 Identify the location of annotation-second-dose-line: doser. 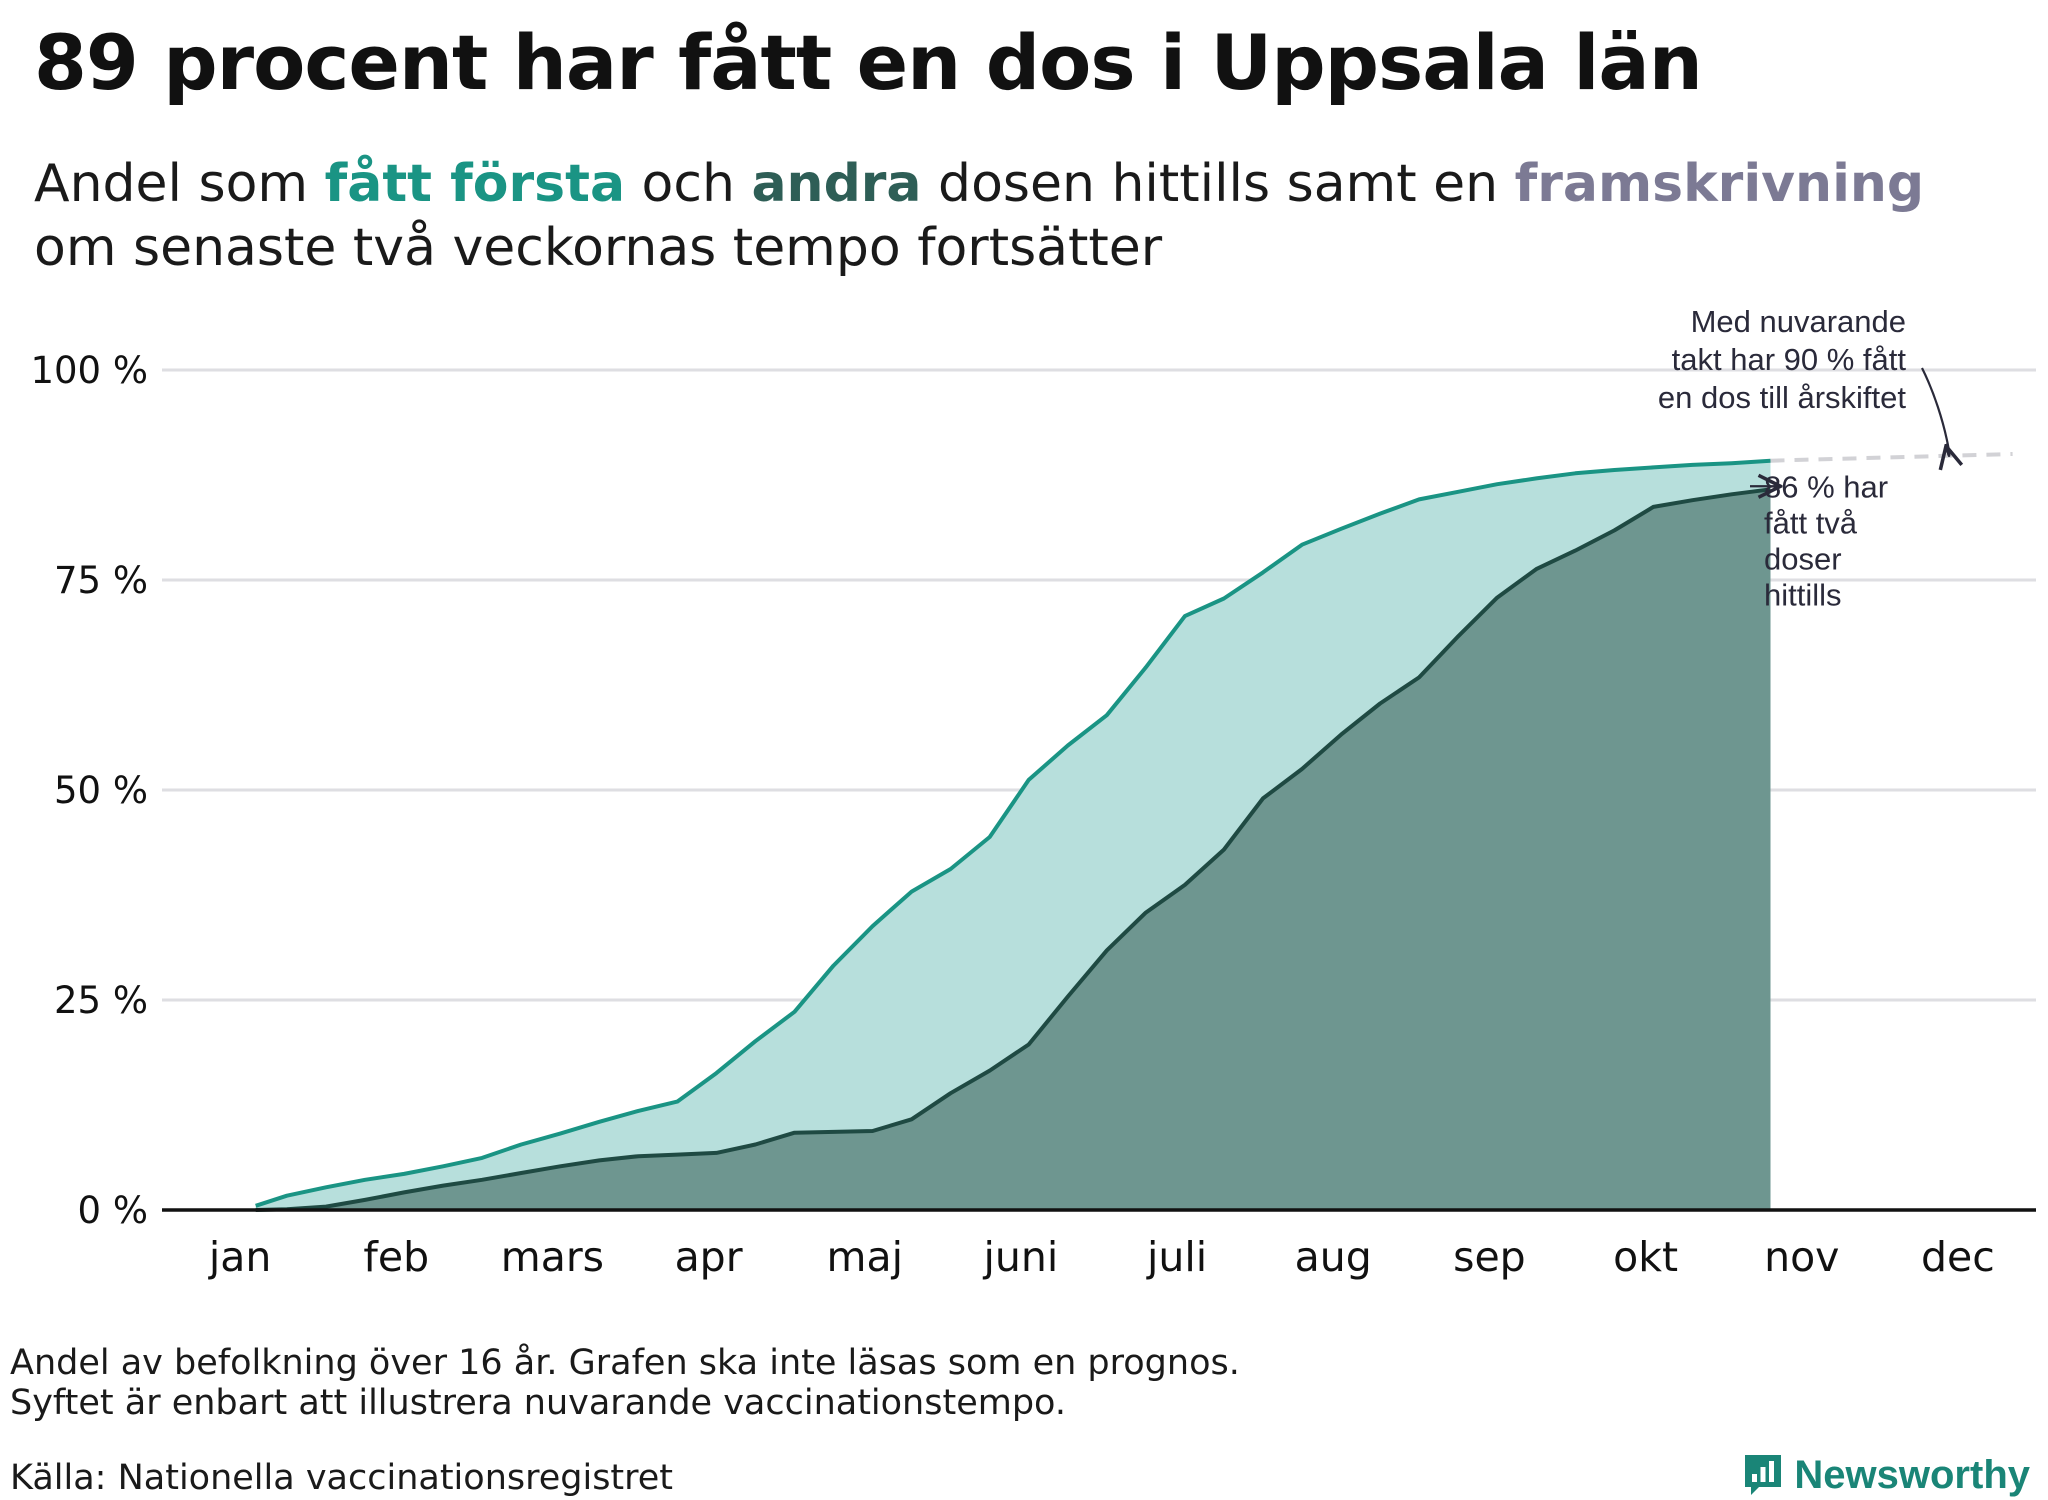
(1803, 558).